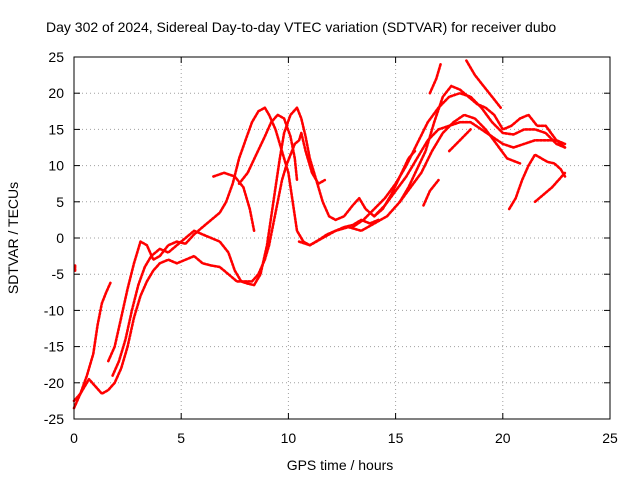 The width and height of the screenshot is (640, 480). What do you see at coordinates (396, 438) in the screenshot?
I see `x-tick-label: 15` at bounding box center [396, 438].